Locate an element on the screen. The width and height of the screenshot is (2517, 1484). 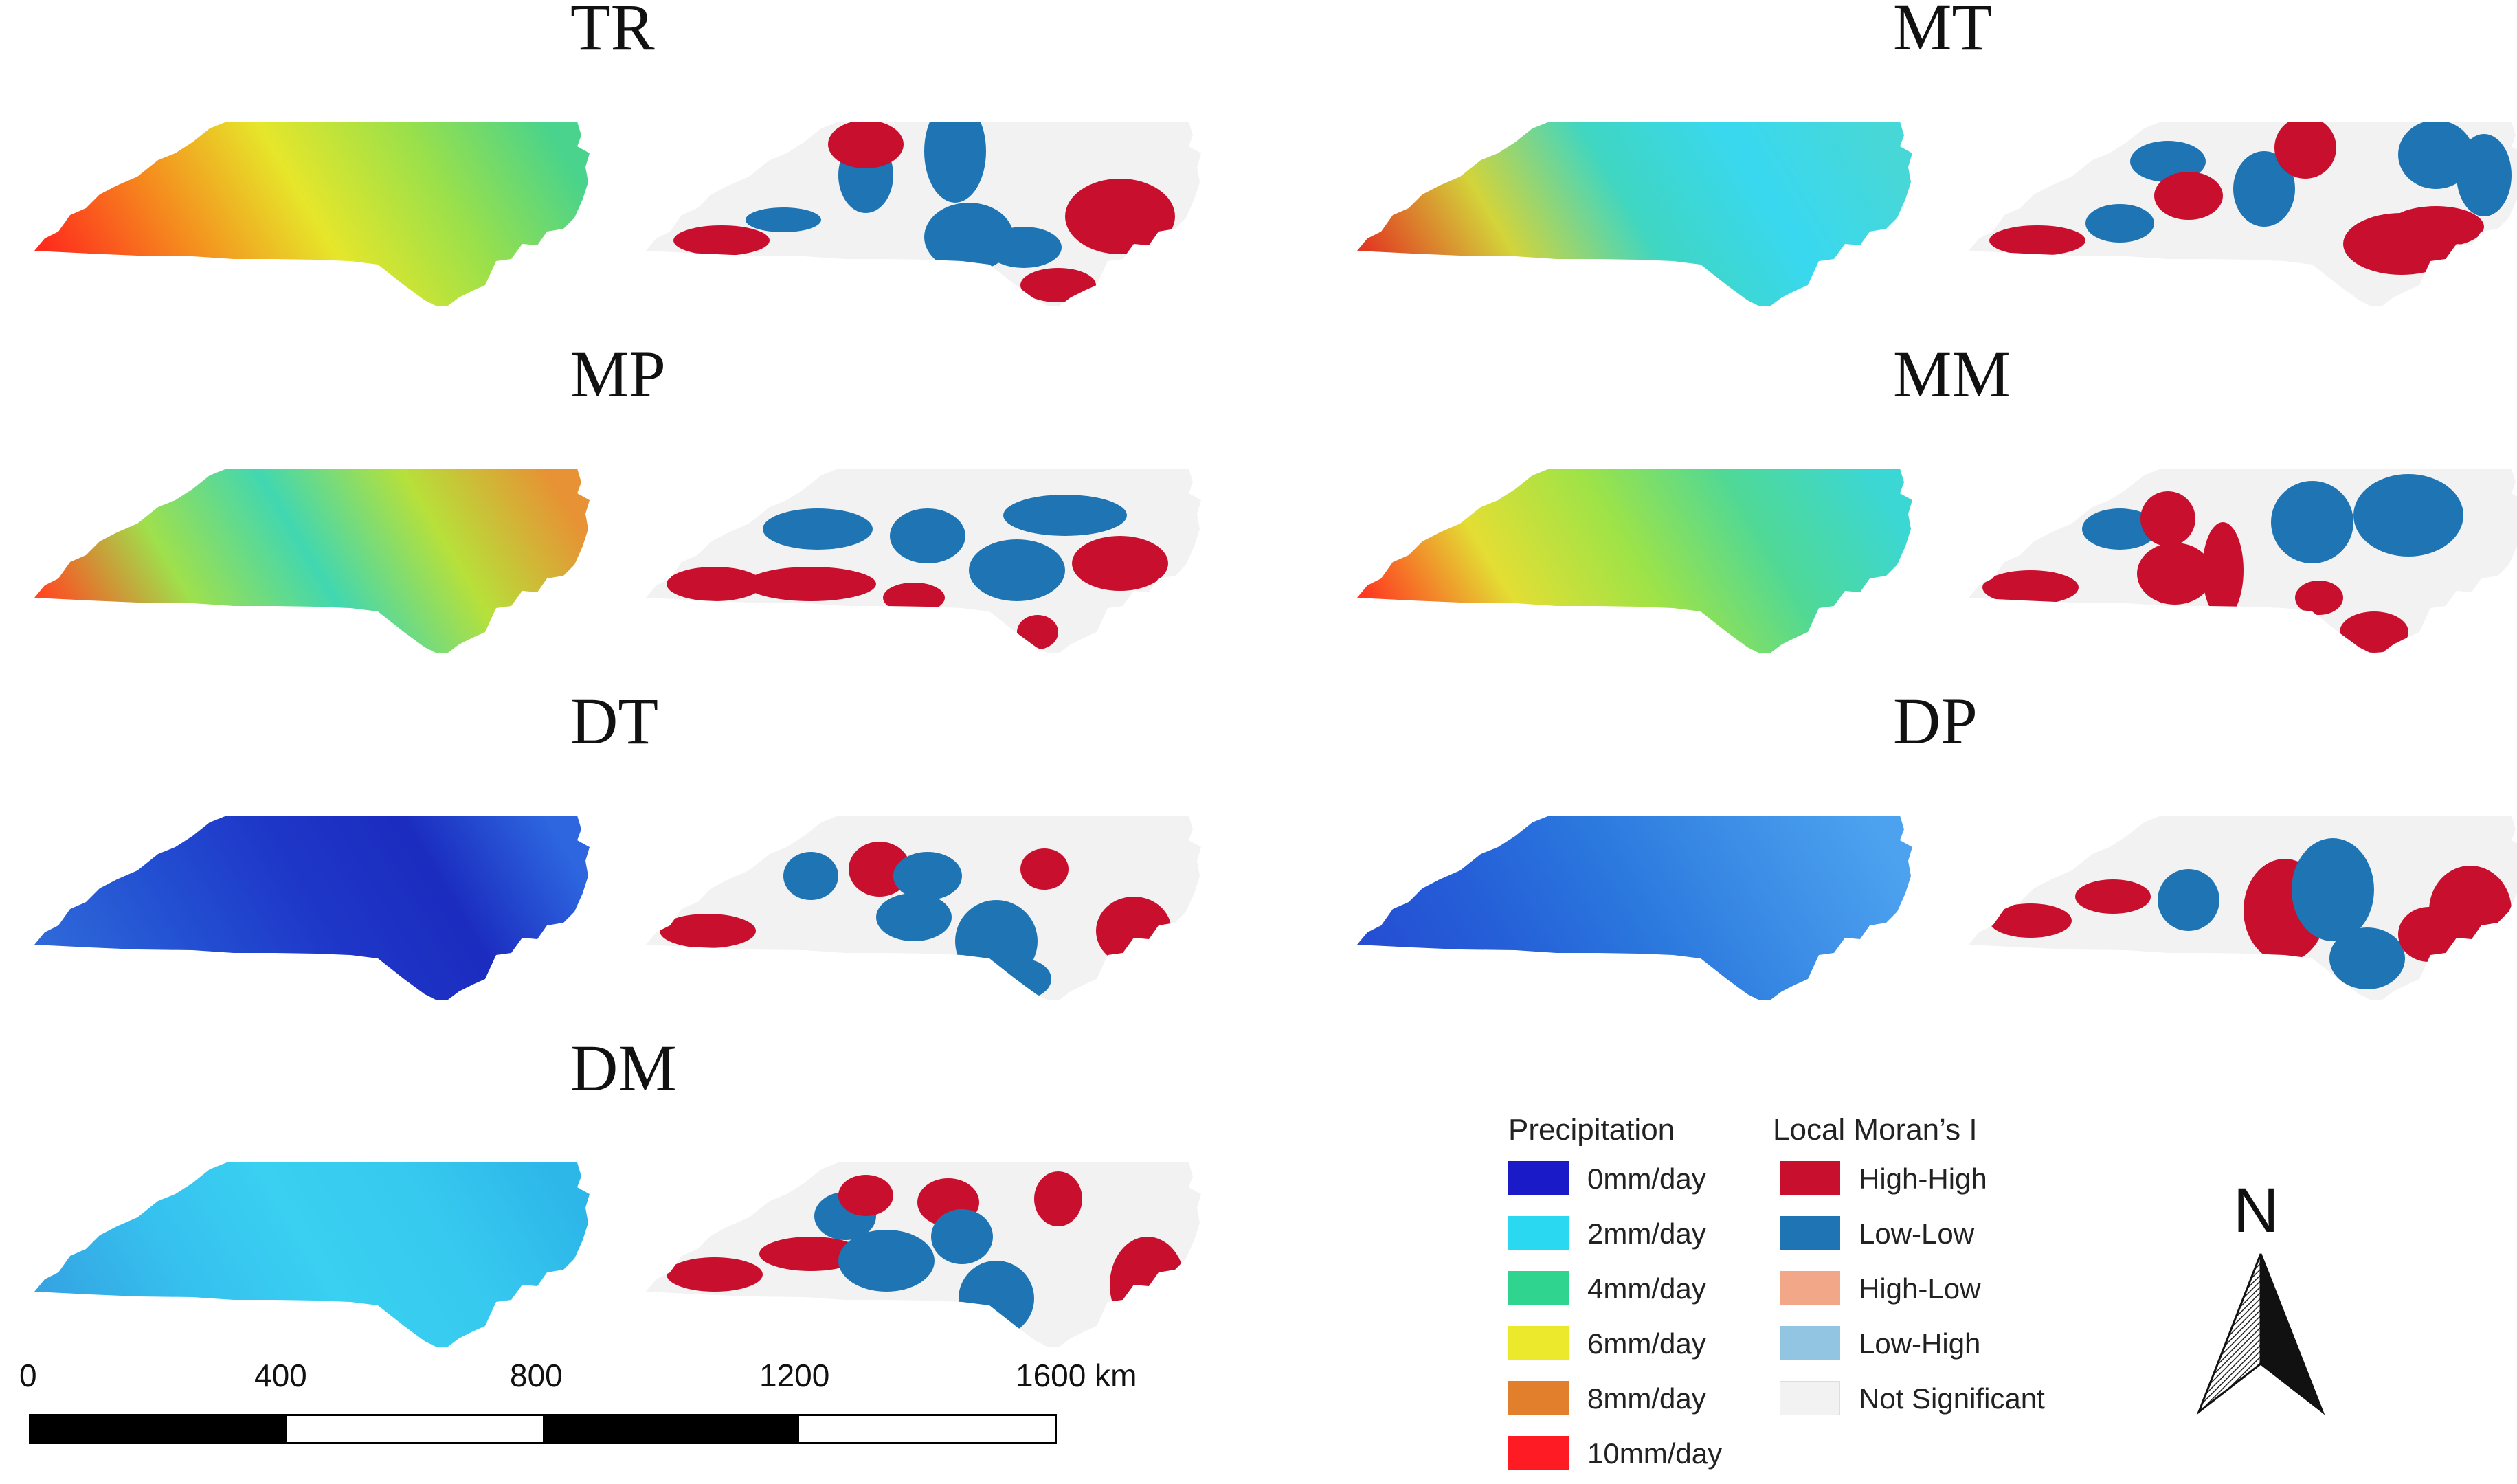
scale-label-1600: 1600 km is located at coordinates (1076, 1375).